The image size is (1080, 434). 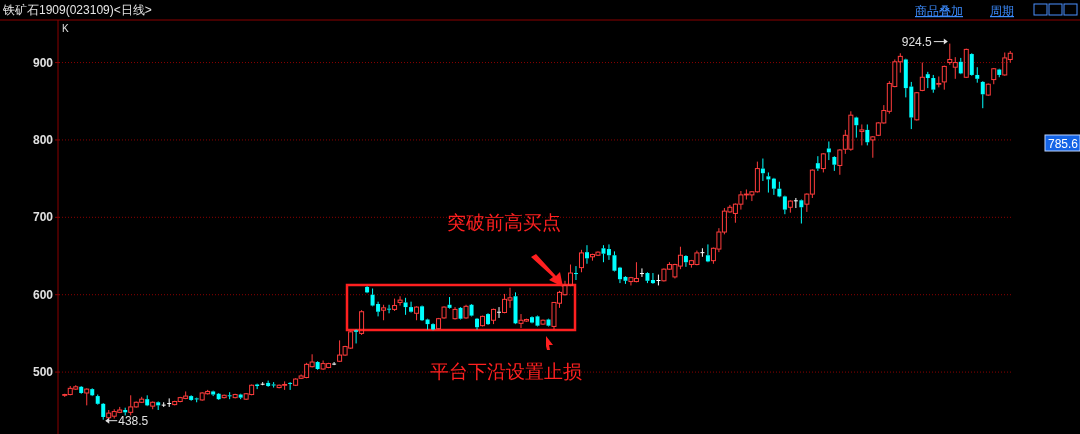 What do you see at coordinates (133, 420) in the screenshot?
I see `annotation: 438.5` at bounding box center [133, 420].